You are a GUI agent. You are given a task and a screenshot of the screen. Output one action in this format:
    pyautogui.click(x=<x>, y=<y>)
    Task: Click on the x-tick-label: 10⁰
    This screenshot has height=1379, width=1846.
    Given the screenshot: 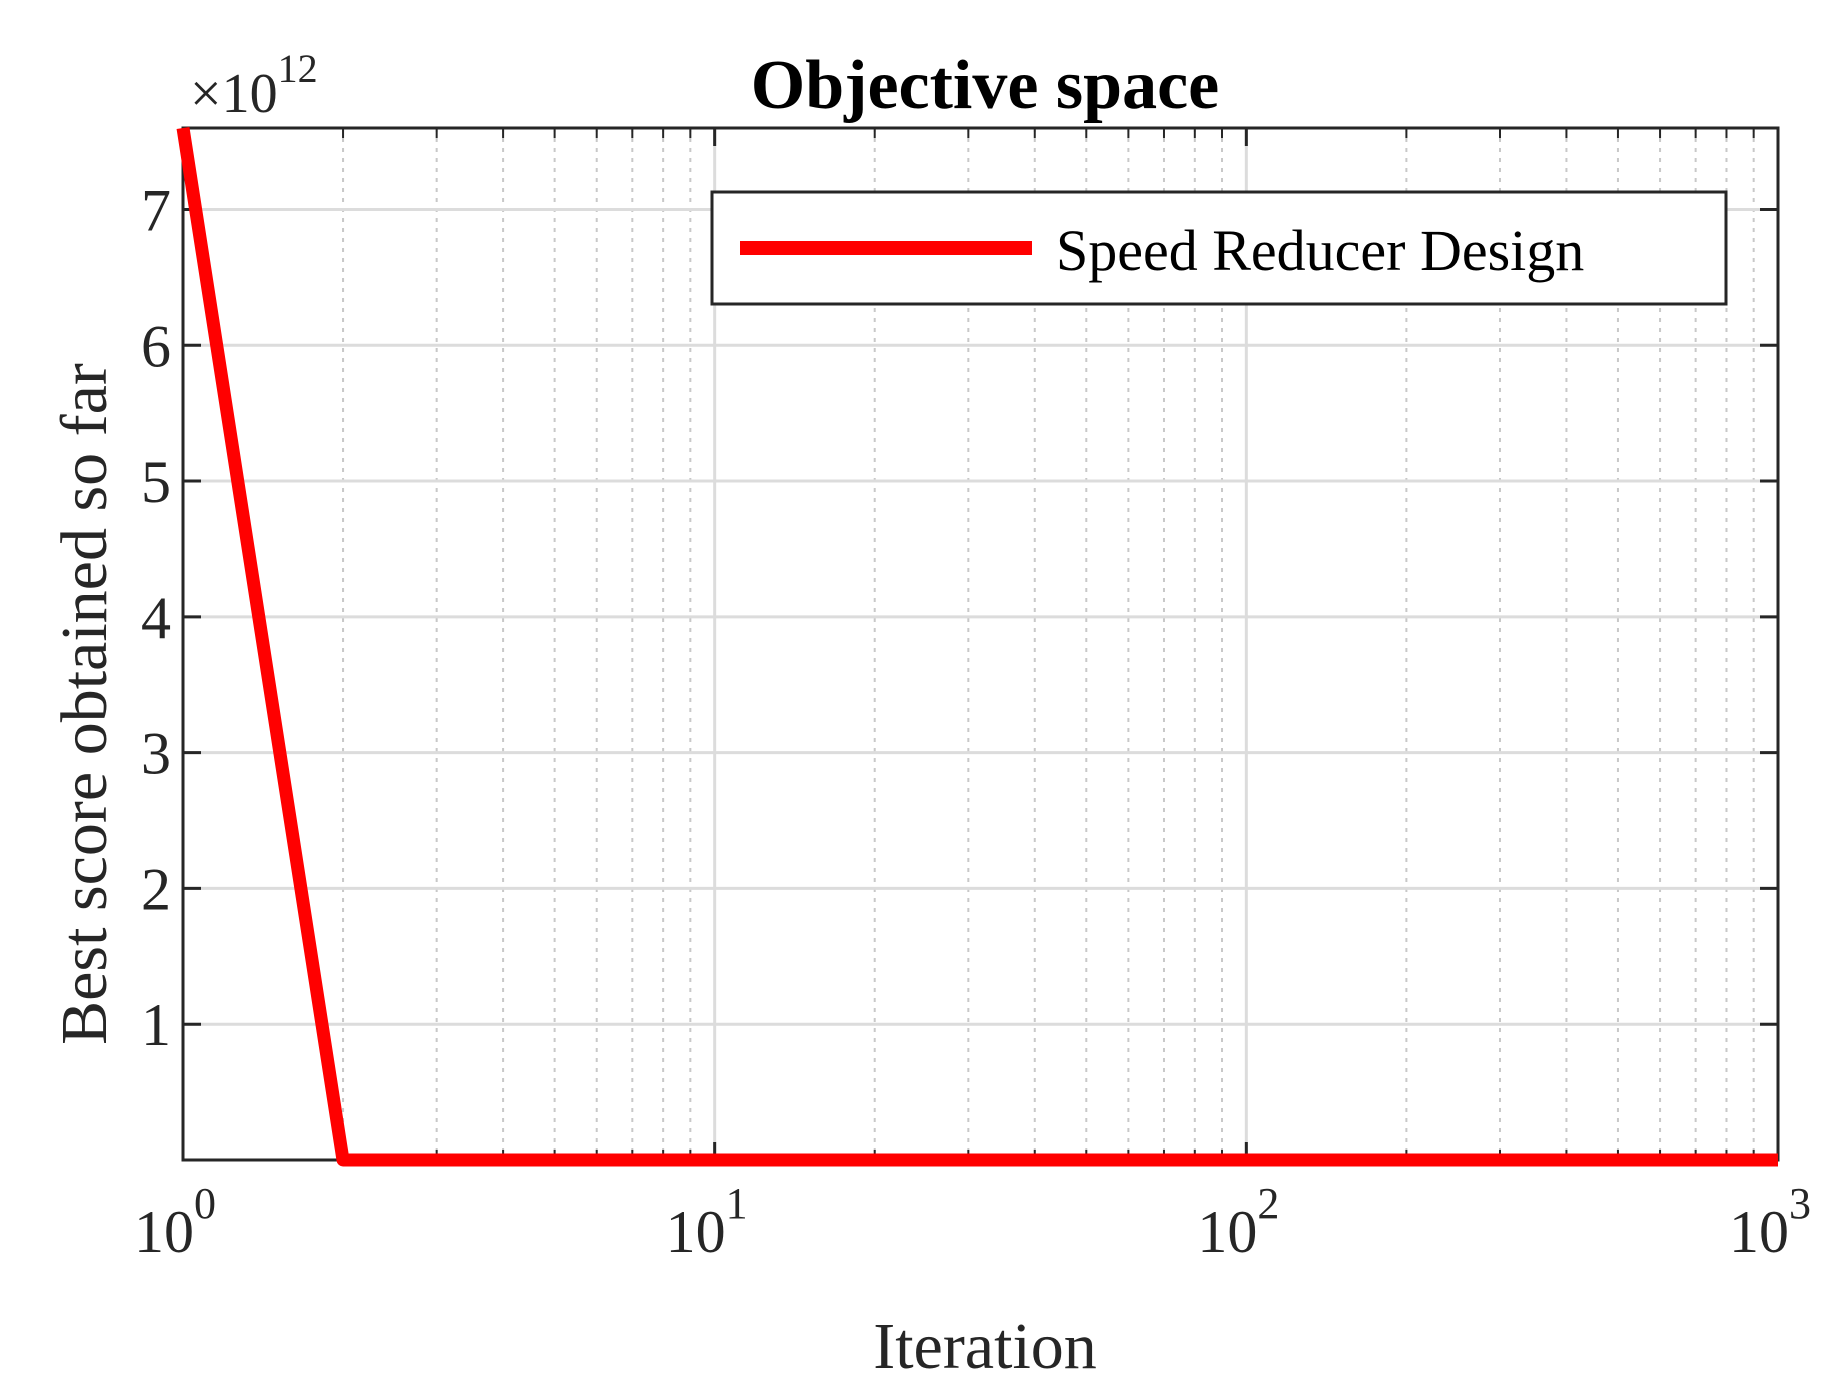 What is the action you would take?
    pyautogui.click(x=175, y=1222)
    